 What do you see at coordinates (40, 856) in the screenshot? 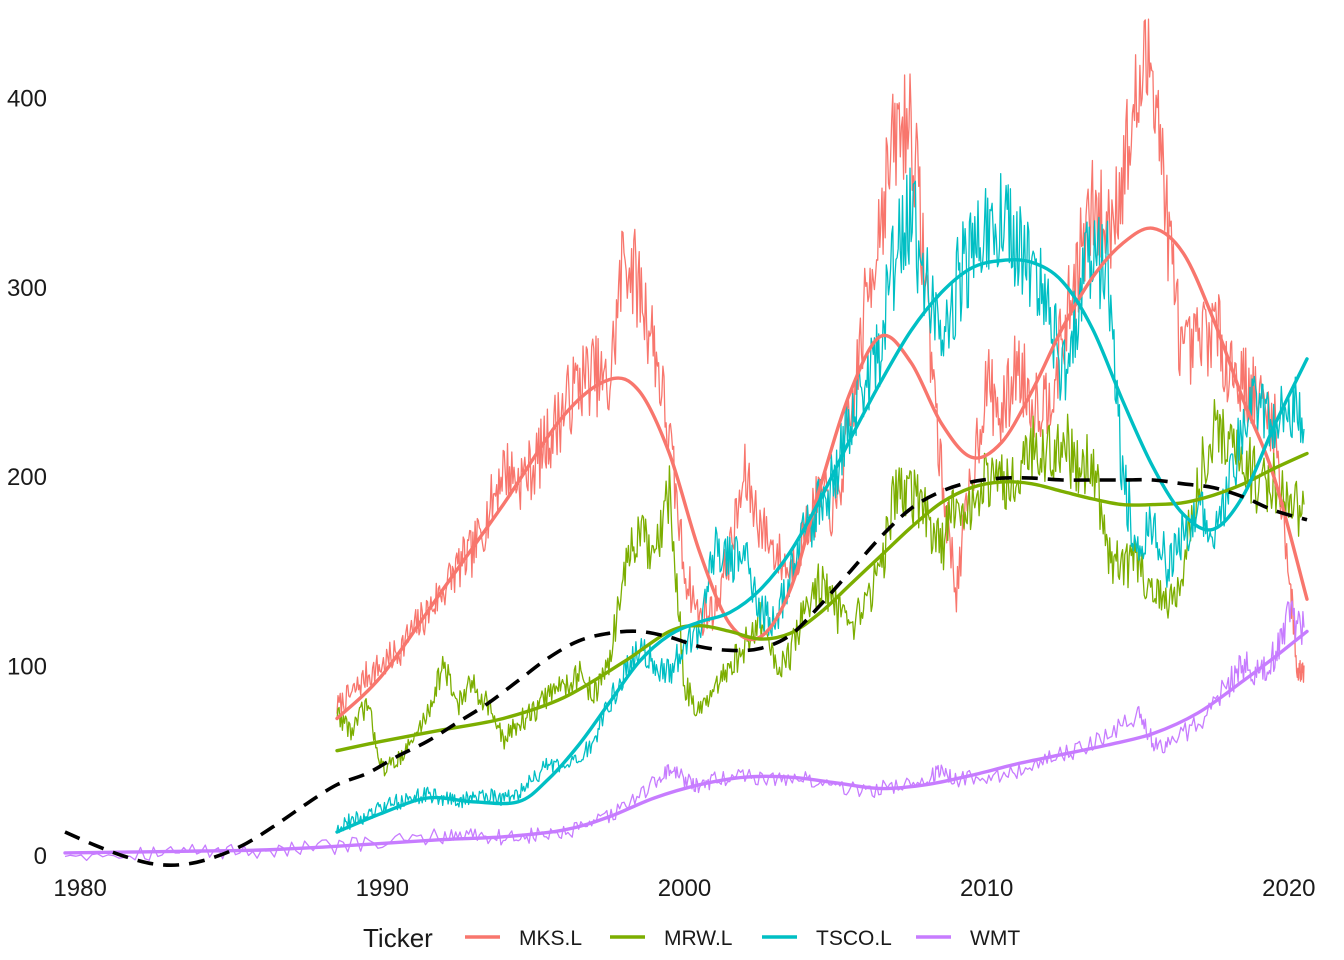
I see `y-tick-label: 0` at bounding box center [40, 856].